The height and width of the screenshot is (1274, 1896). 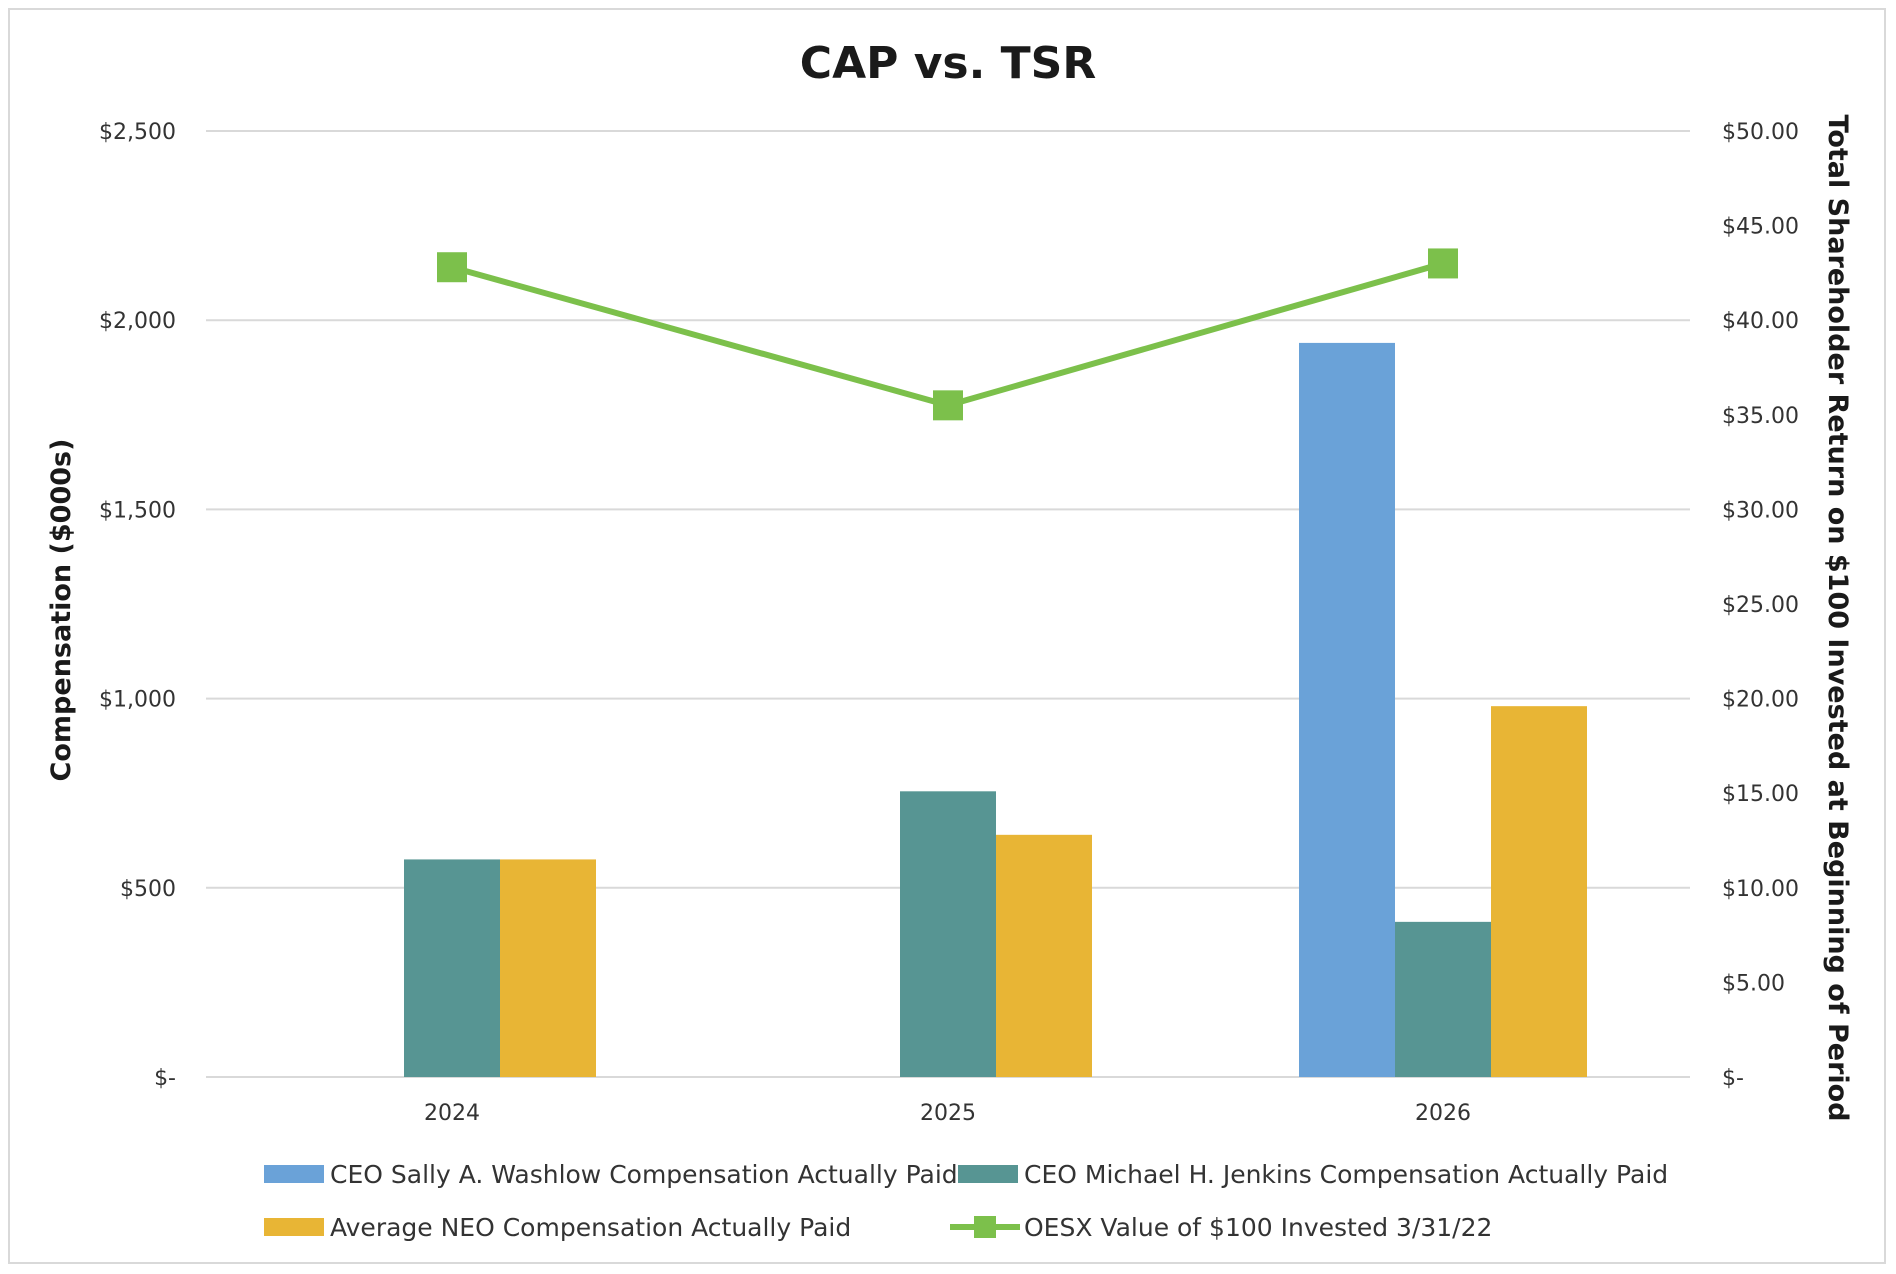 I want to click on right-tick-label: $50.00, so click(x=1760, y=132).